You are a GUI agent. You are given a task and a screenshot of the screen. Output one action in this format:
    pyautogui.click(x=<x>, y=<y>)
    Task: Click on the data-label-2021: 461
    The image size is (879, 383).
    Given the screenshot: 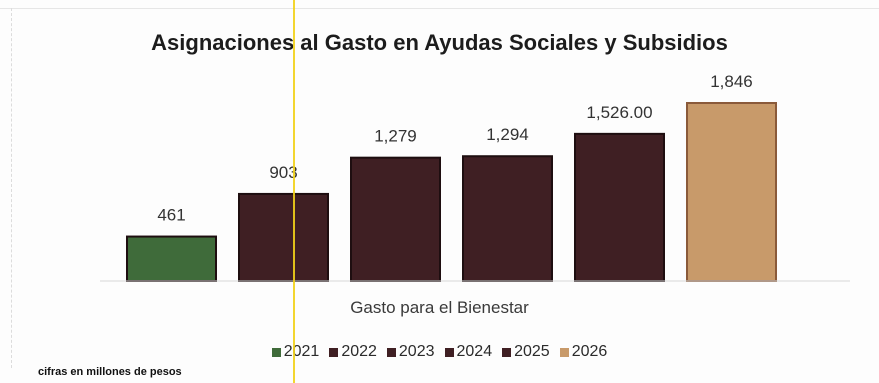 What is the action you would take?
    pyautogui.click(x=171, y=215)
    